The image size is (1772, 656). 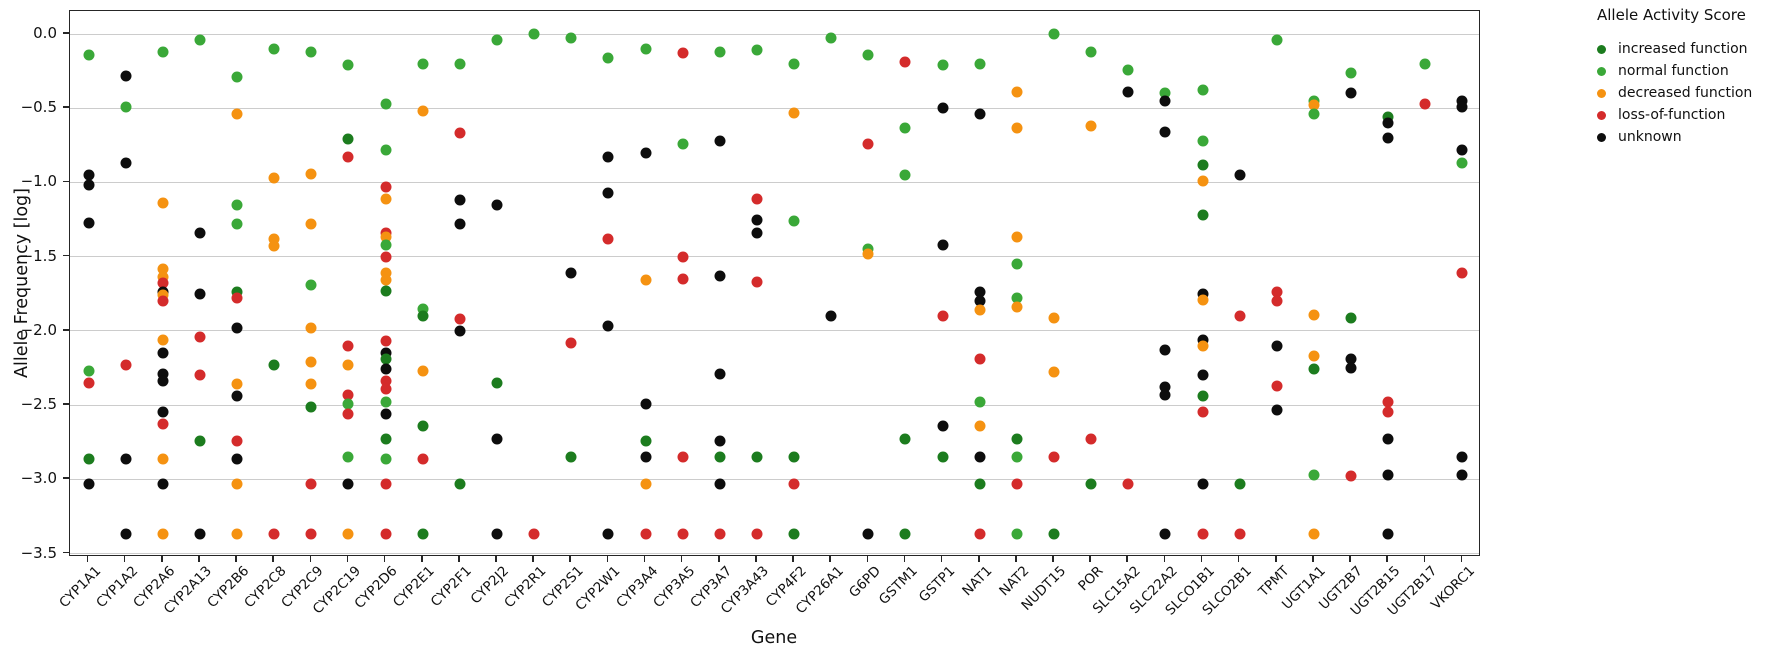 I want to click on data-point-CYP3A7, so click(x=720, y=441).